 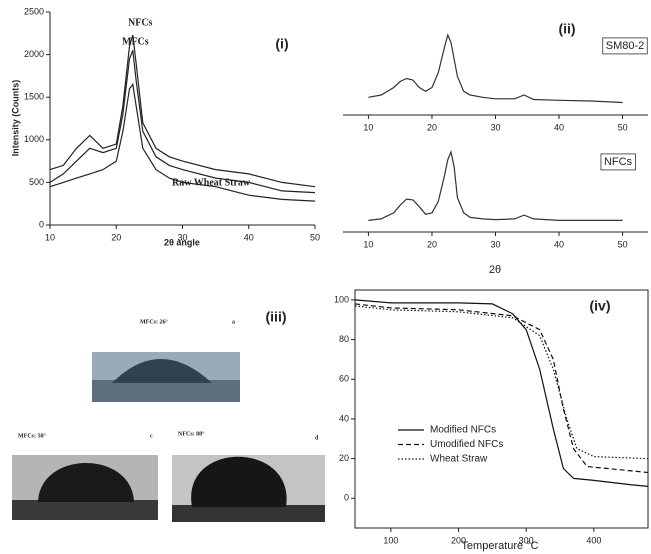 I want to click on x-axis-label: 2θ, so click(x=495, y=270).